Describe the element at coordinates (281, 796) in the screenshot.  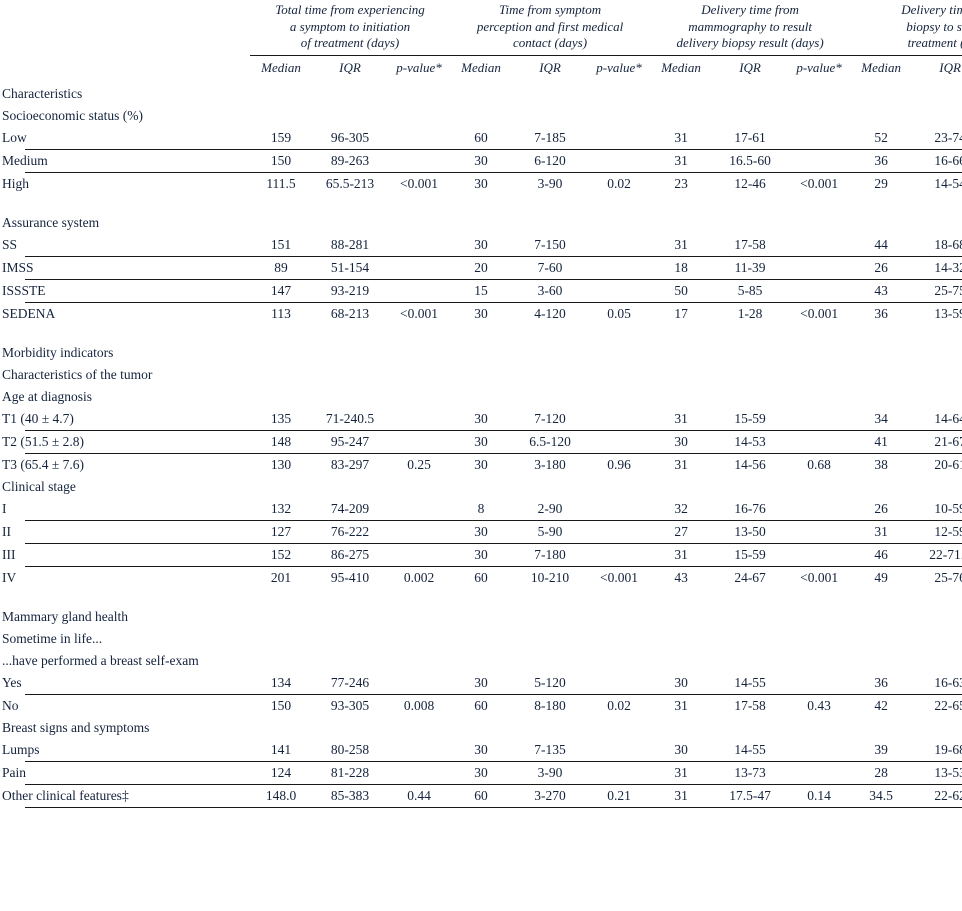
I see `cell-median-1: 148.0` at that location.